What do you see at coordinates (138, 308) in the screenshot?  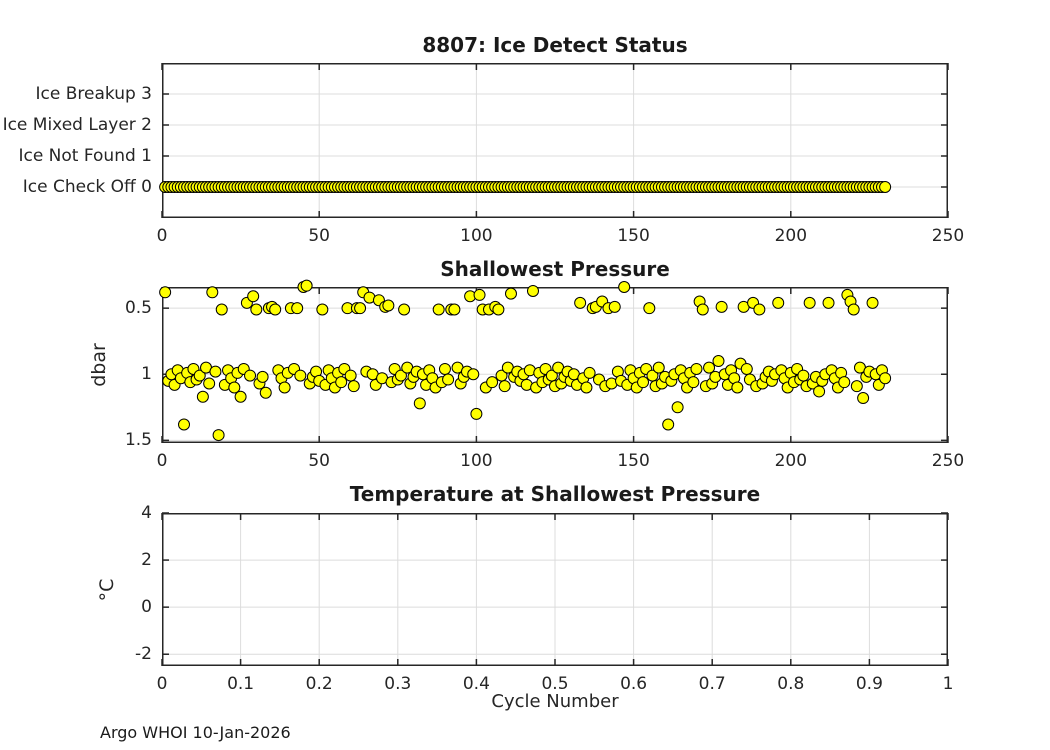 I see `plot2-y-tick-label: 0.5` at bounding box center [138, 308].